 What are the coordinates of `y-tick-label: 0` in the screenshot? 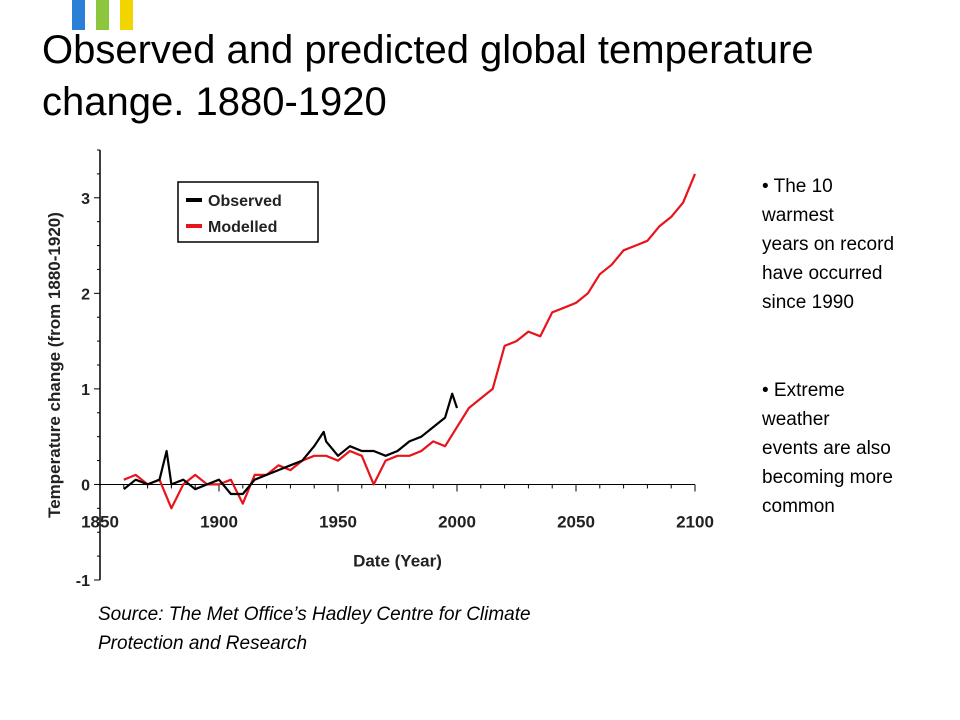 It's located at (85, 485).